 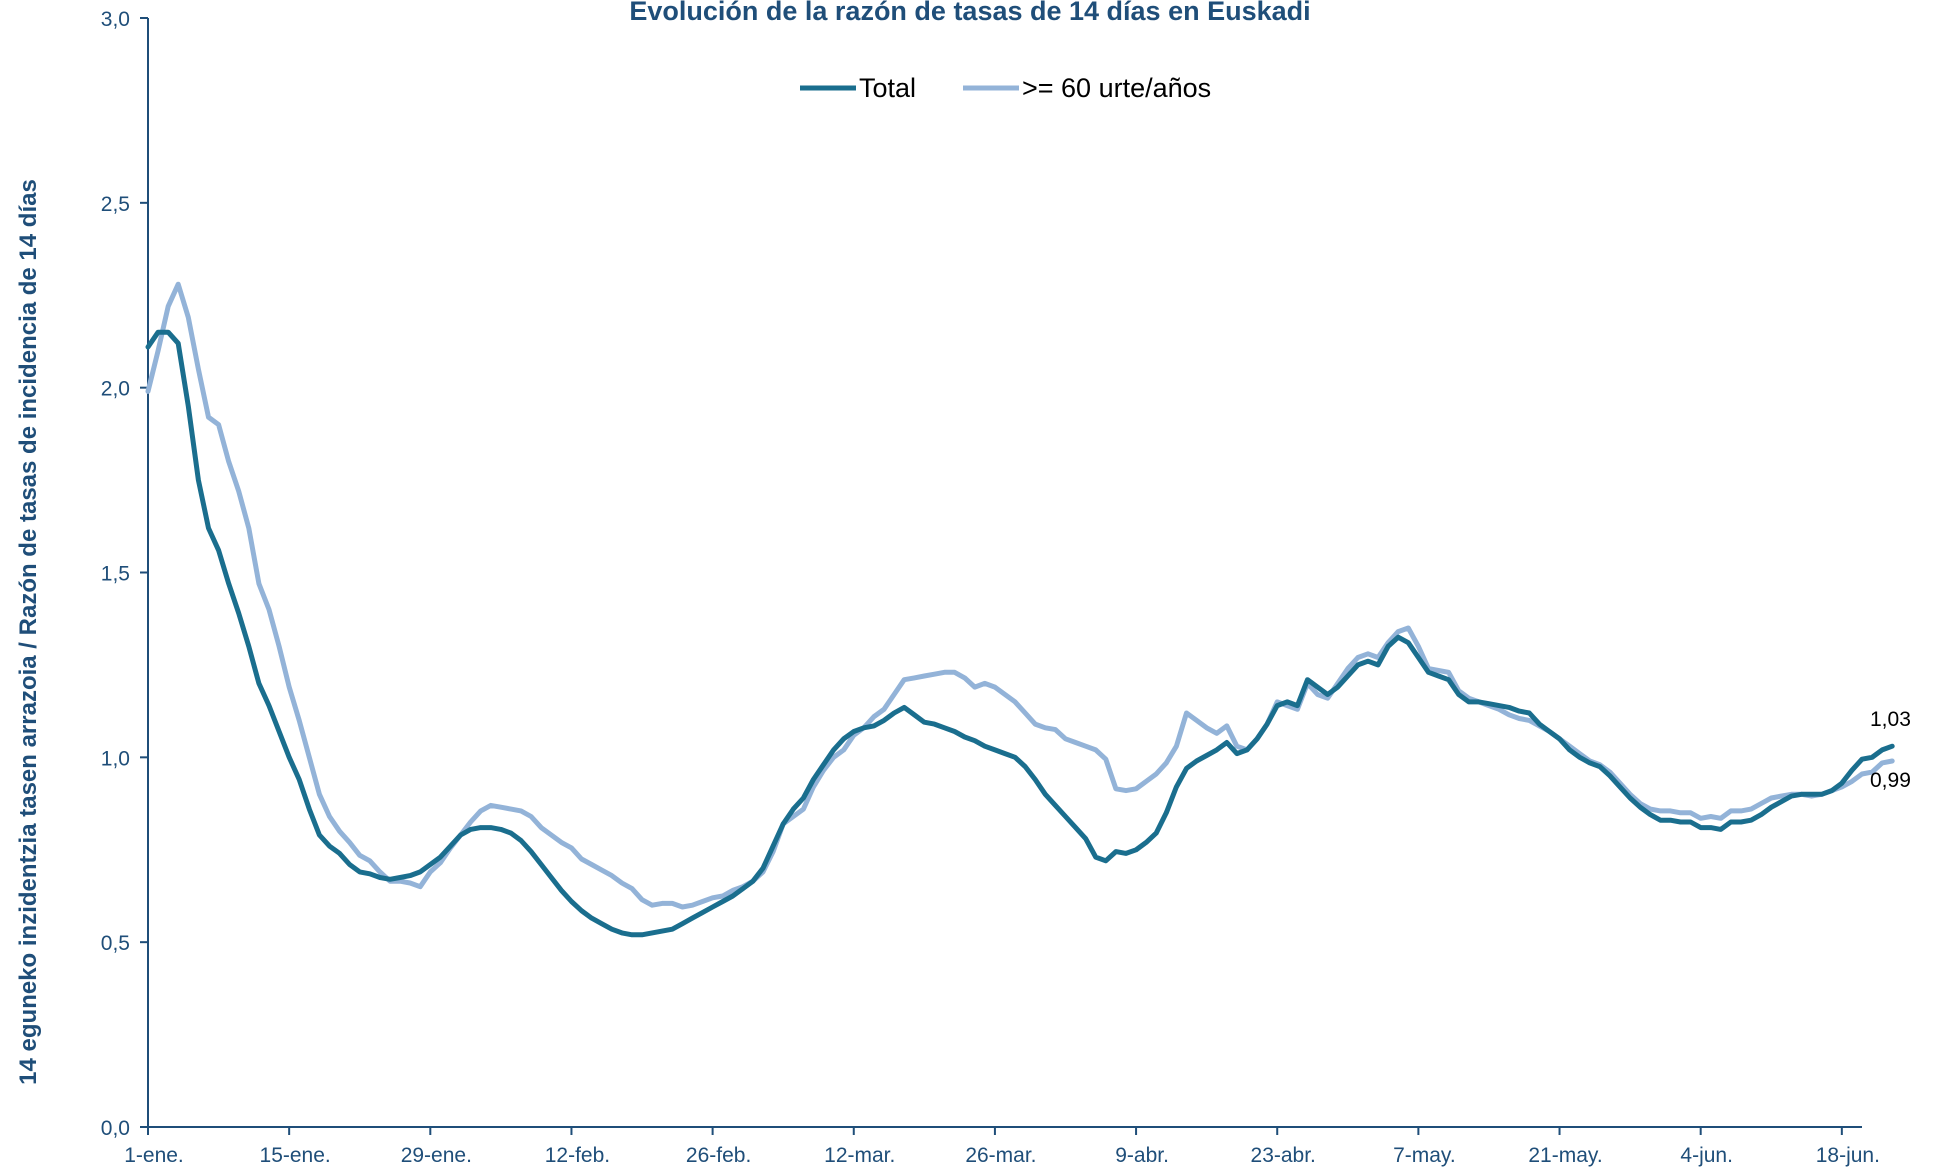 I want to click on x-tick-label: 12-feb., so click(x=577, y=1155).